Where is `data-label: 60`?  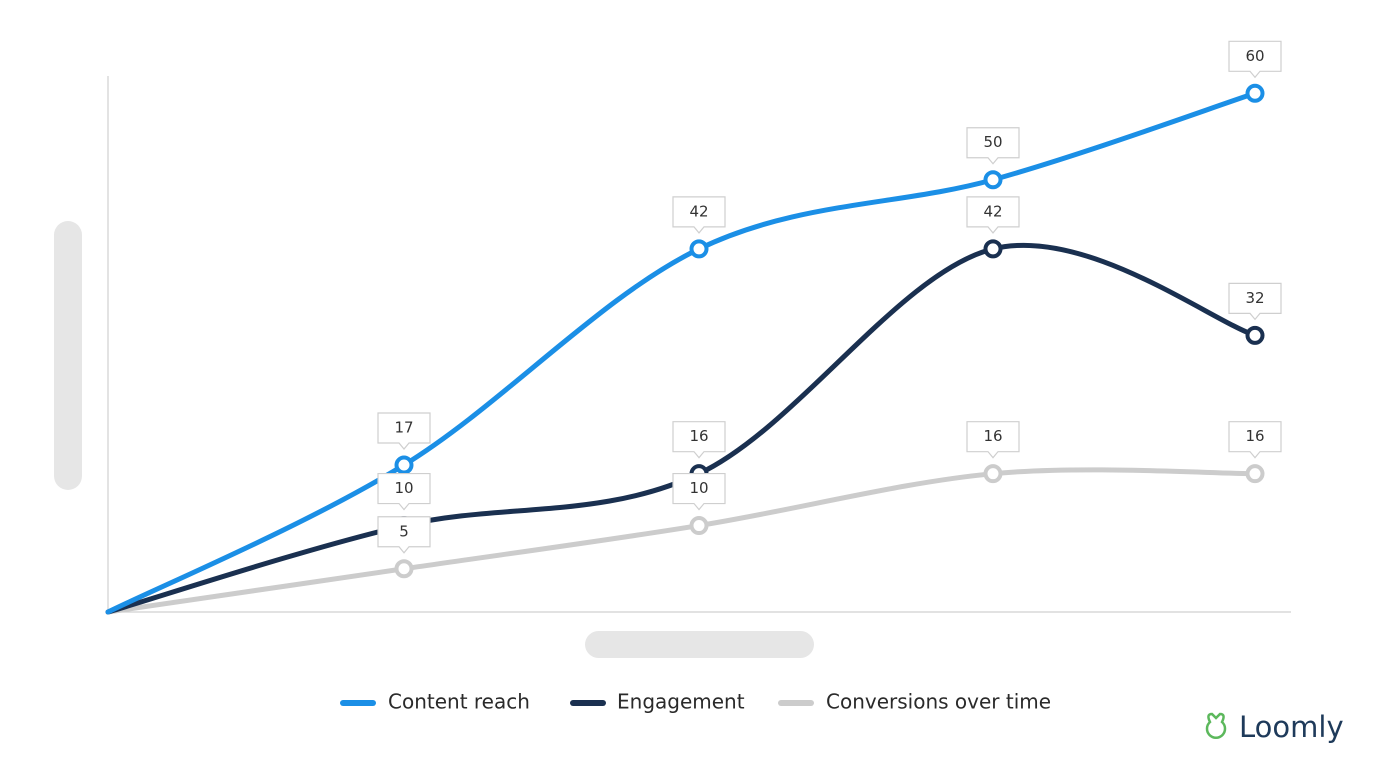 data-label: 60 is located at coordinates (1254, 56).